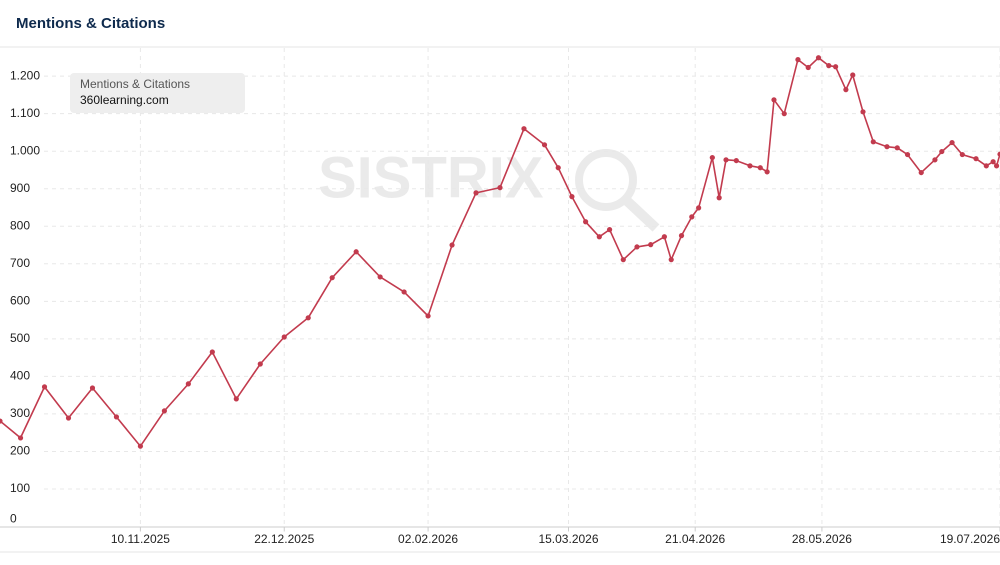  What do you see at coordinates (20, 413) in the screenshot?
I see `y-tick-label: 300` at bounding box center [20, 413].